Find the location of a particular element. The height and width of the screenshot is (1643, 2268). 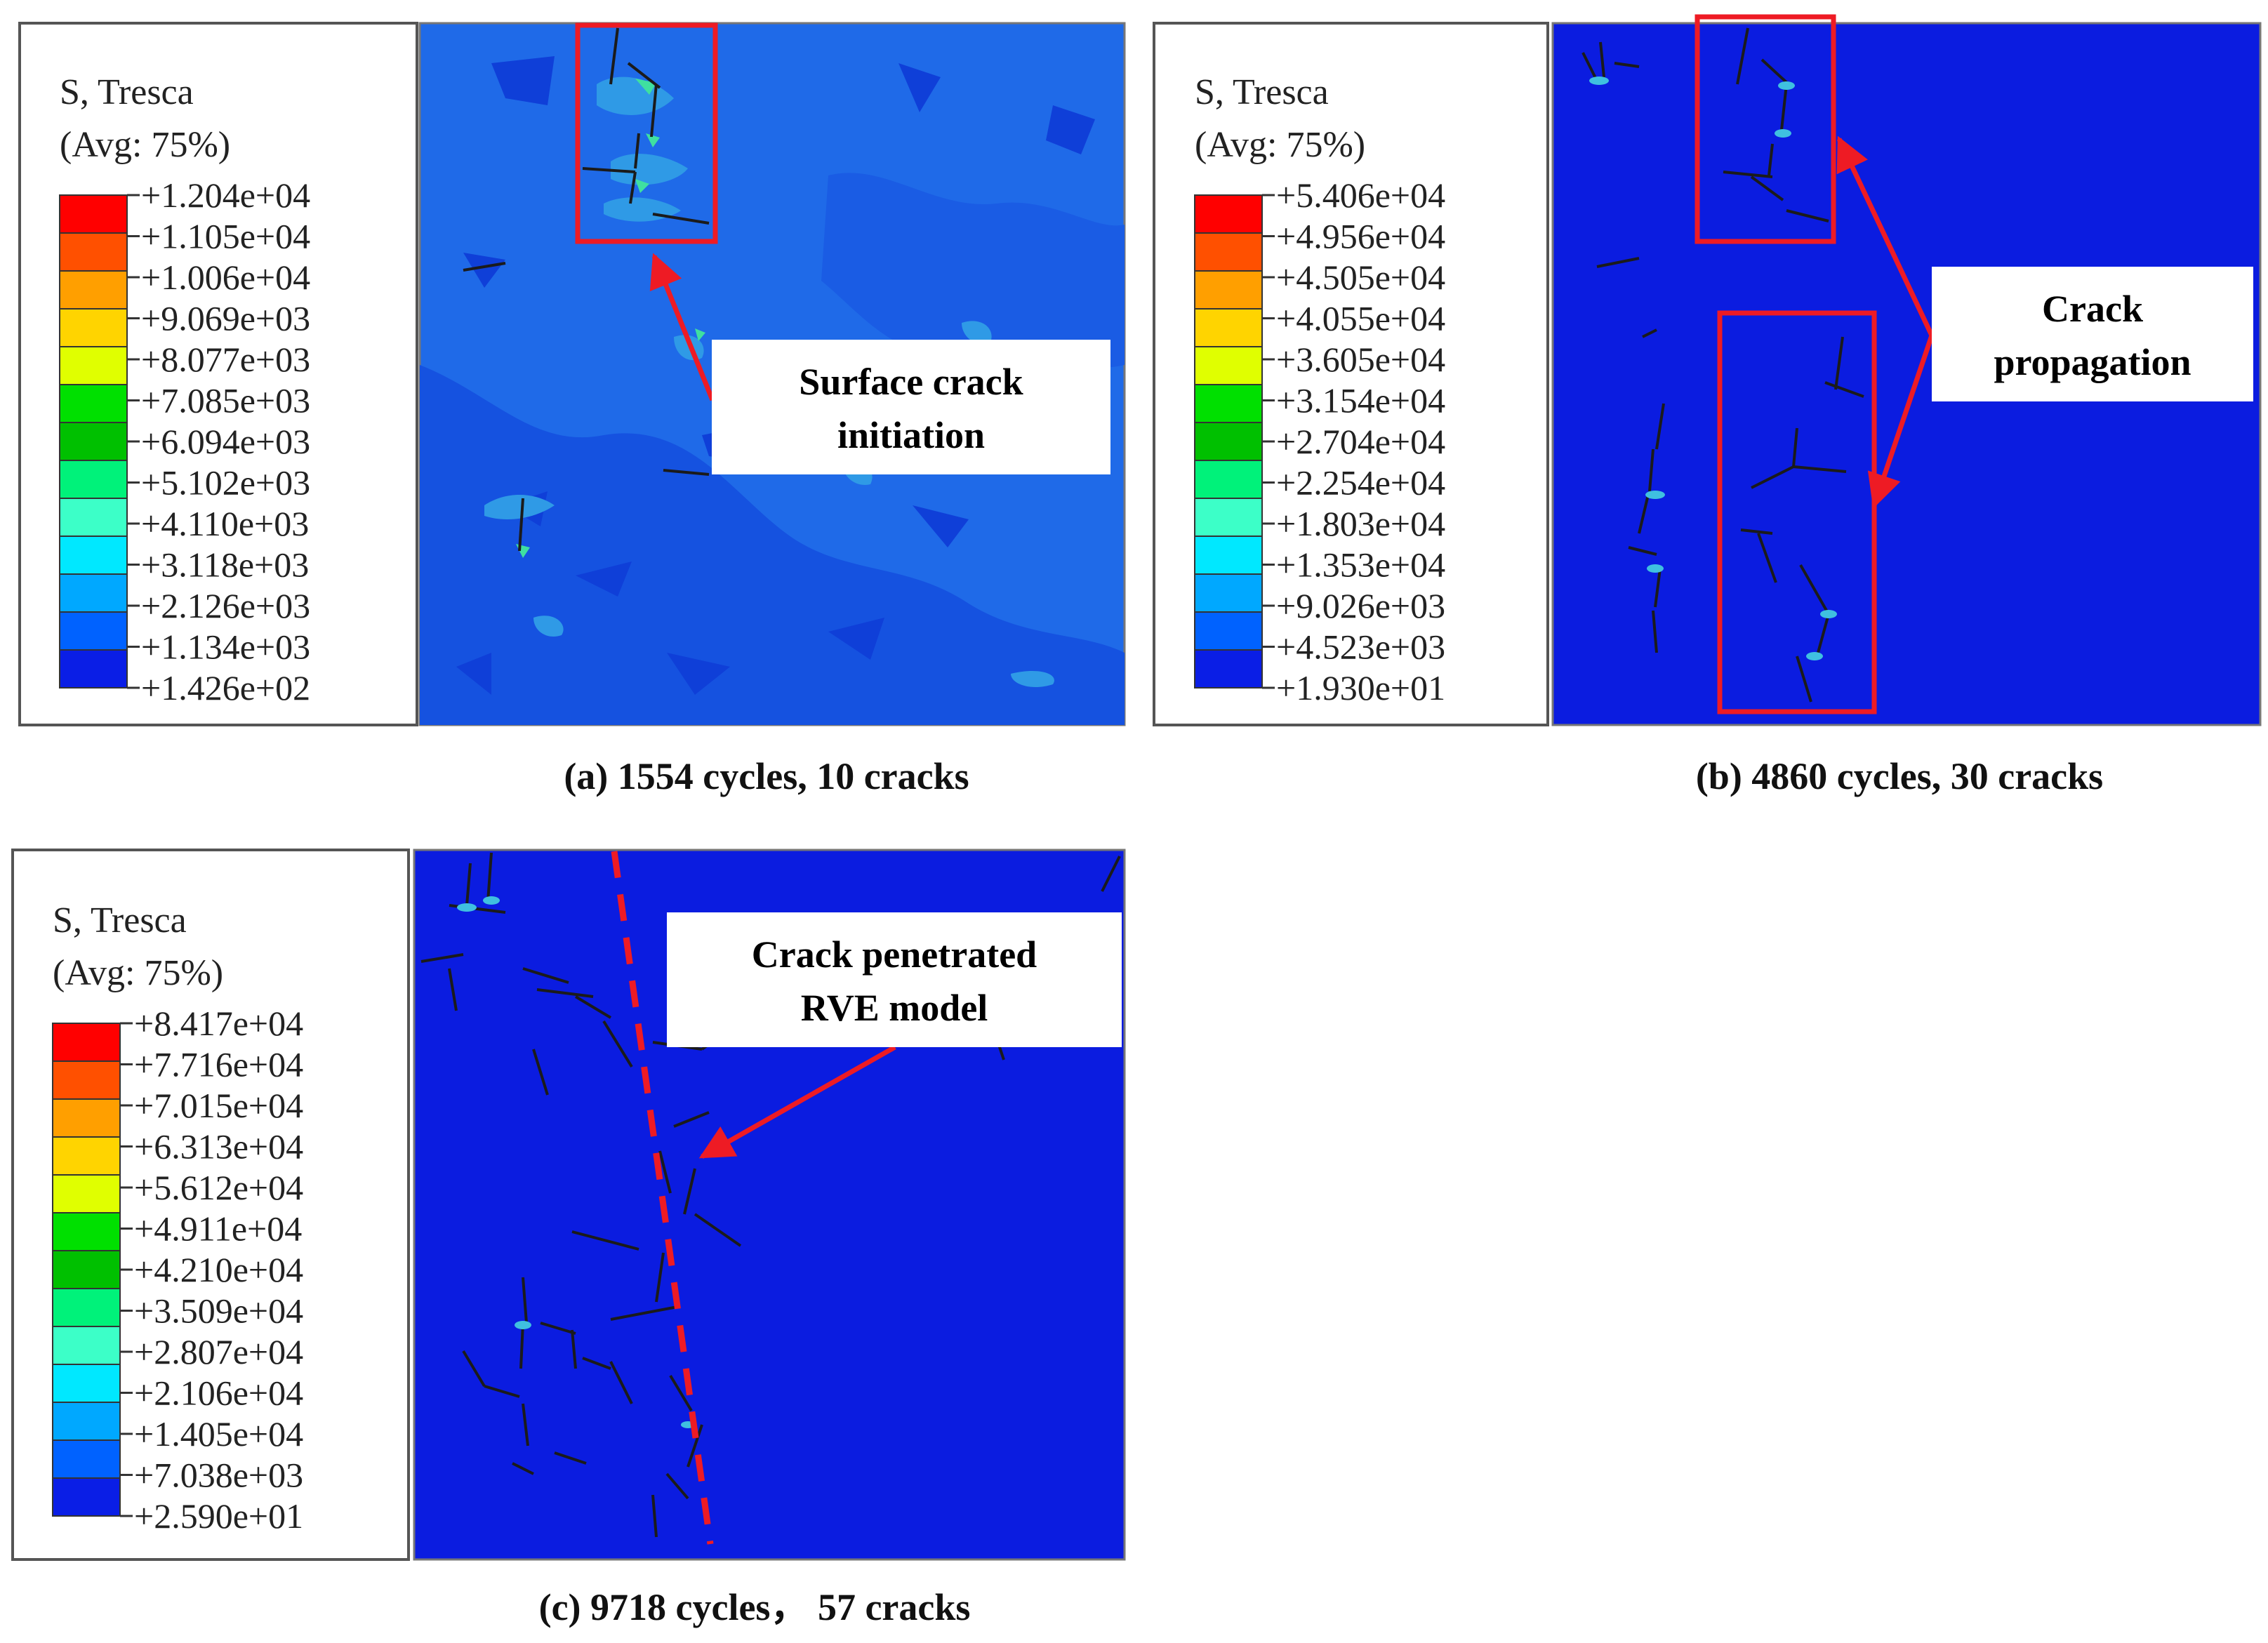

colorbar-tick-label: +8.417e+04 is located at coordinates (218, 1024).